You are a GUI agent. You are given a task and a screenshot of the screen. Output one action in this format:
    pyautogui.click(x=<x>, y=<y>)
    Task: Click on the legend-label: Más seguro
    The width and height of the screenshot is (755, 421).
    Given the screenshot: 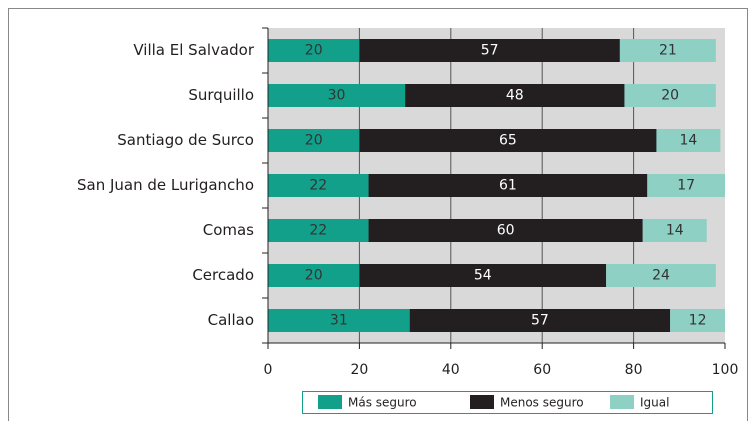 What is the action you would take?
    pyautogui.click(x=382, y=403)
    